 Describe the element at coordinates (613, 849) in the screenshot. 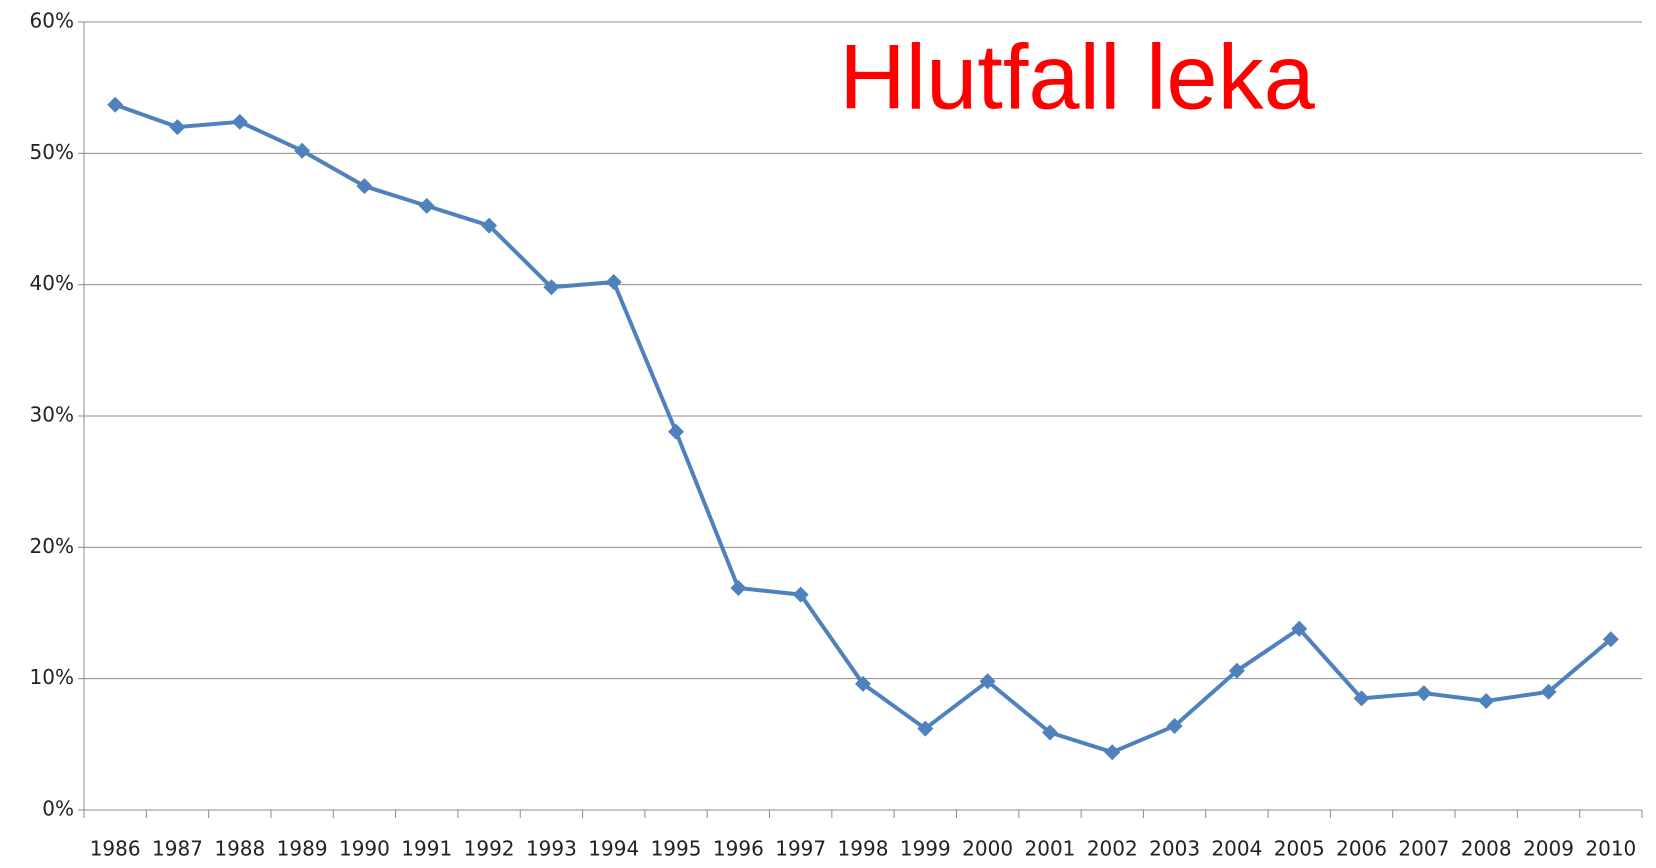

I see `x-tick-label: 1994` at that location.